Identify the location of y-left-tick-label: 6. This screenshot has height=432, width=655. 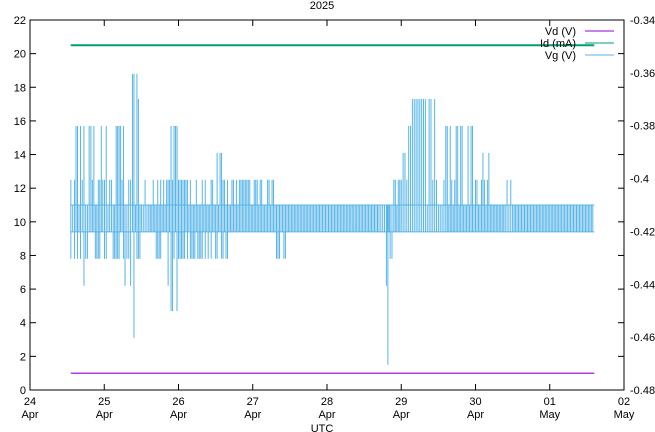
(23, 290).